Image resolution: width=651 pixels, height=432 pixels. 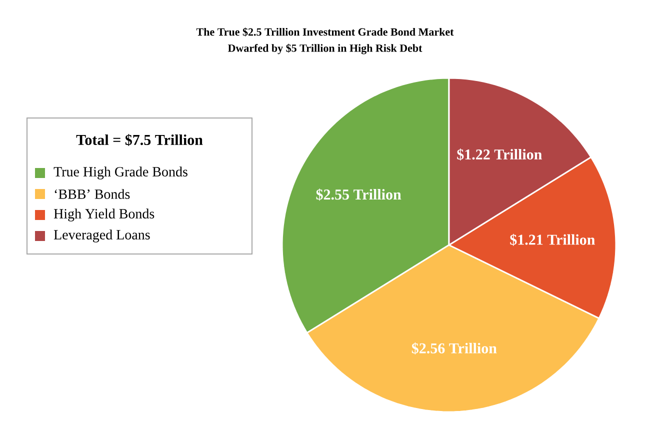 What do you see at coordinates (121, 173) in the screenshot?
I see `legend-label: True High Grade Bonds` at bounding box center [121, 173].